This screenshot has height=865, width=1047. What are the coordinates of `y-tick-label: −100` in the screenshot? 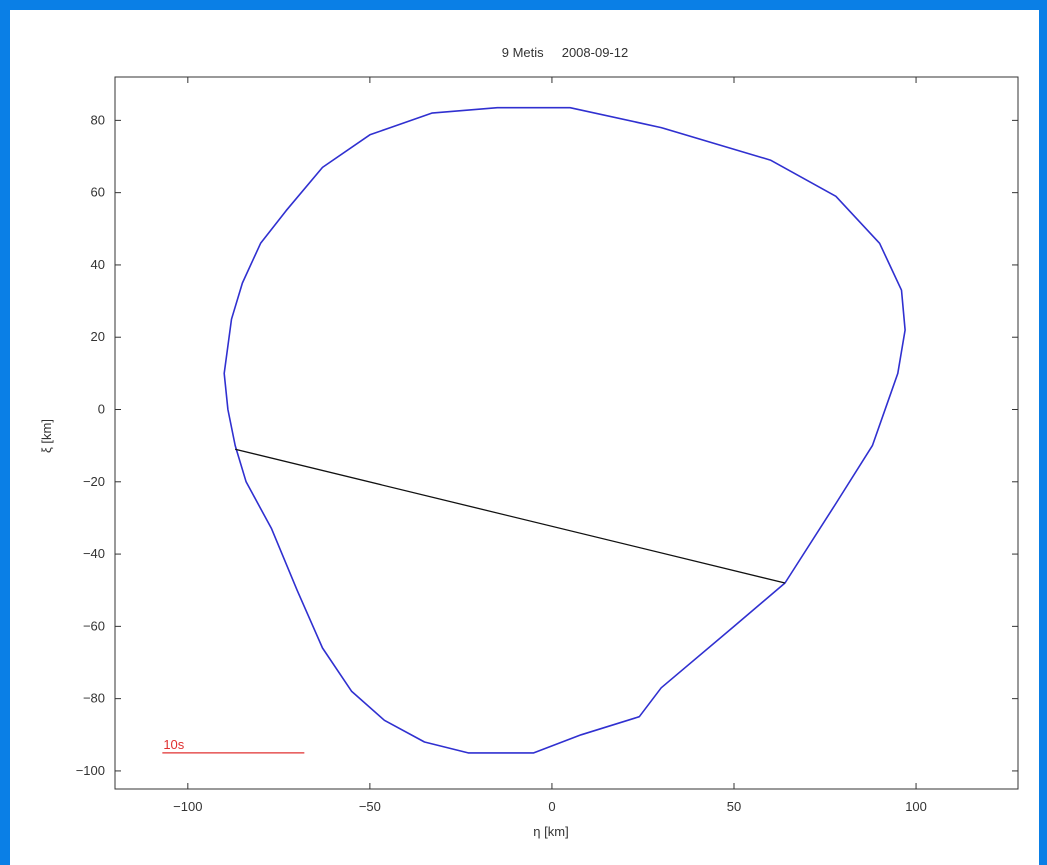 It's located at (90, 770).